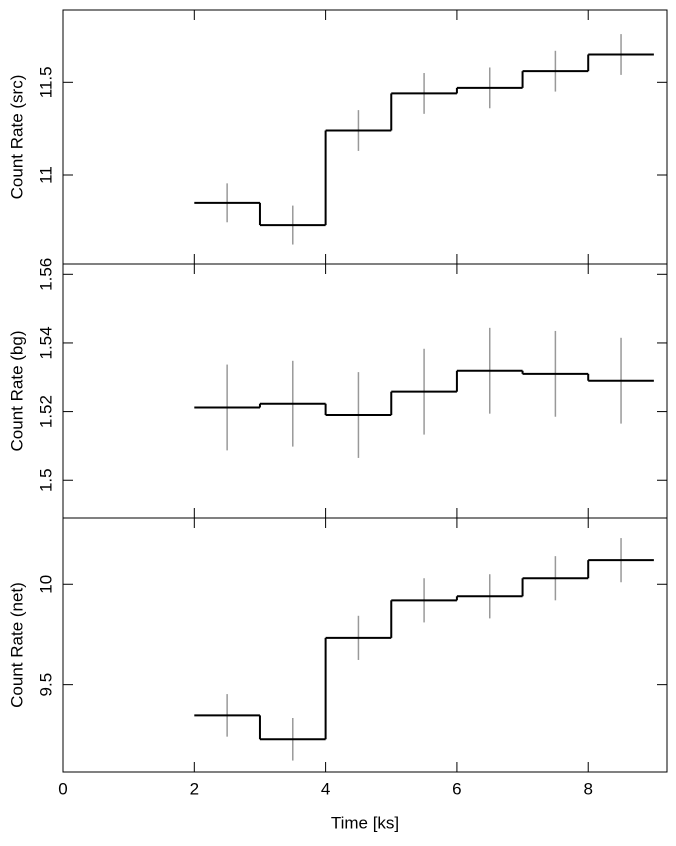 This screenshot has width=676, height=846. Describe the element at coordinates (16, 137) in the screenshot. I see `y-axis-label: Count Rate (src)` at that location.